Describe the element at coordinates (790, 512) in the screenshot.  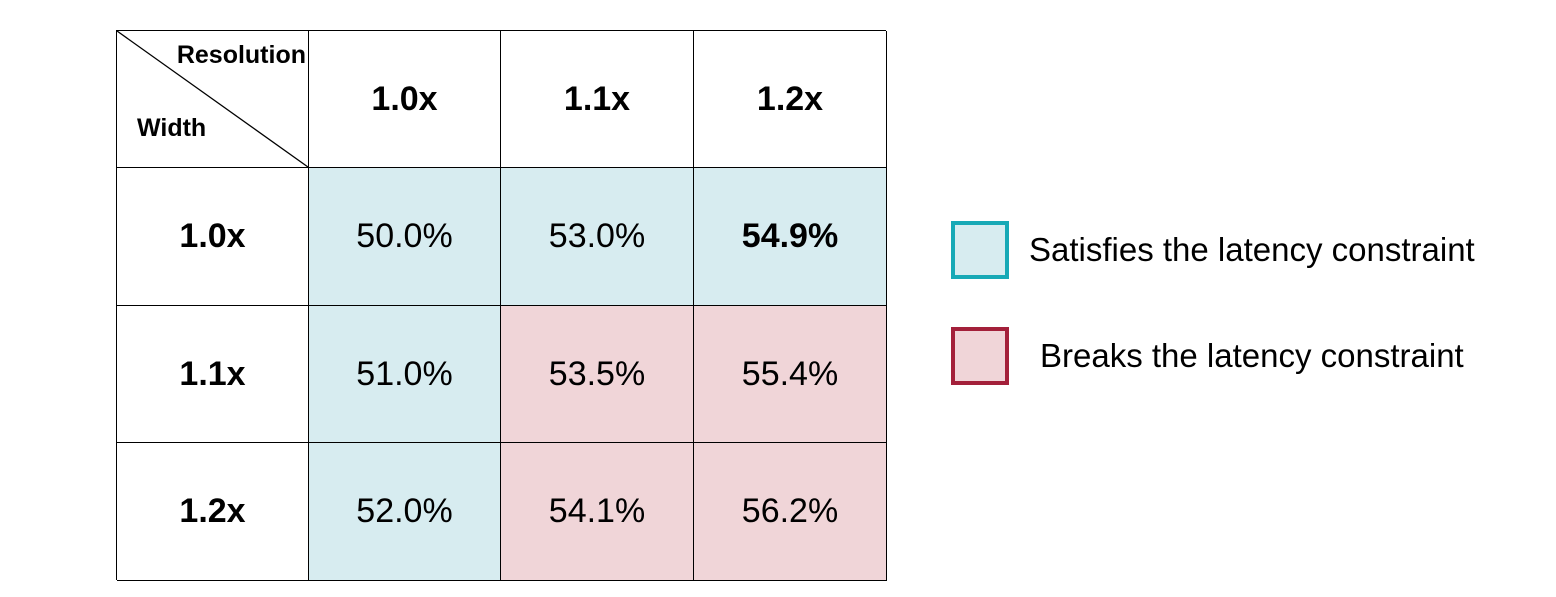
I see `table-cell: 56.2%` at that location.